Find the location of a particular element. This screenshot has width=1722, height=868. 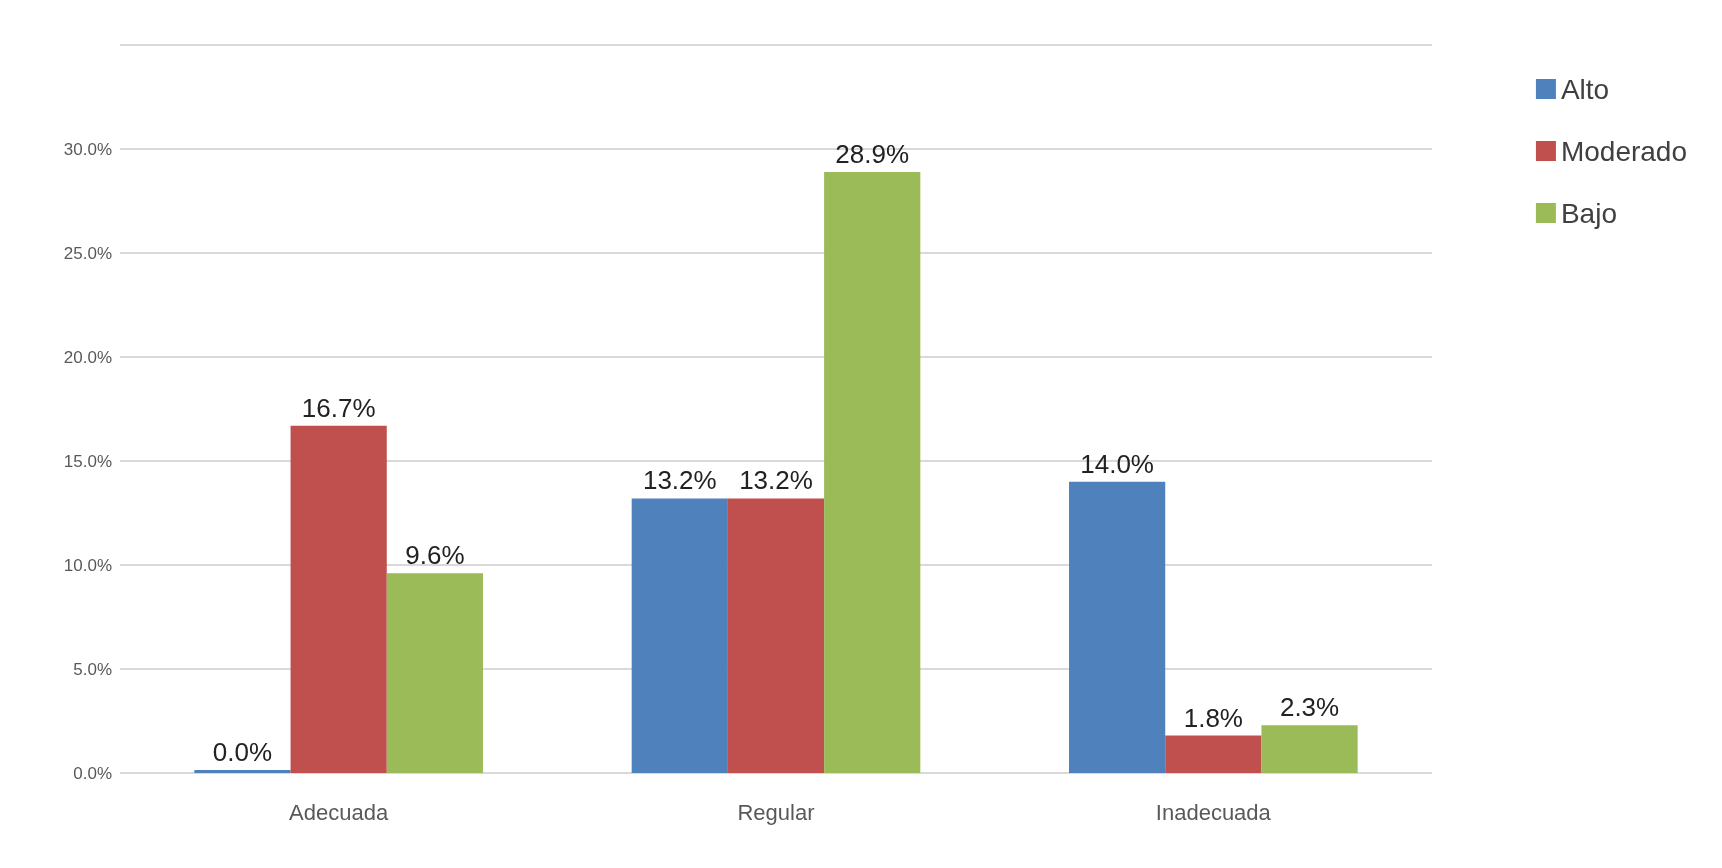

y-tick-label: 20.0% is located at coordinates (87, 357).